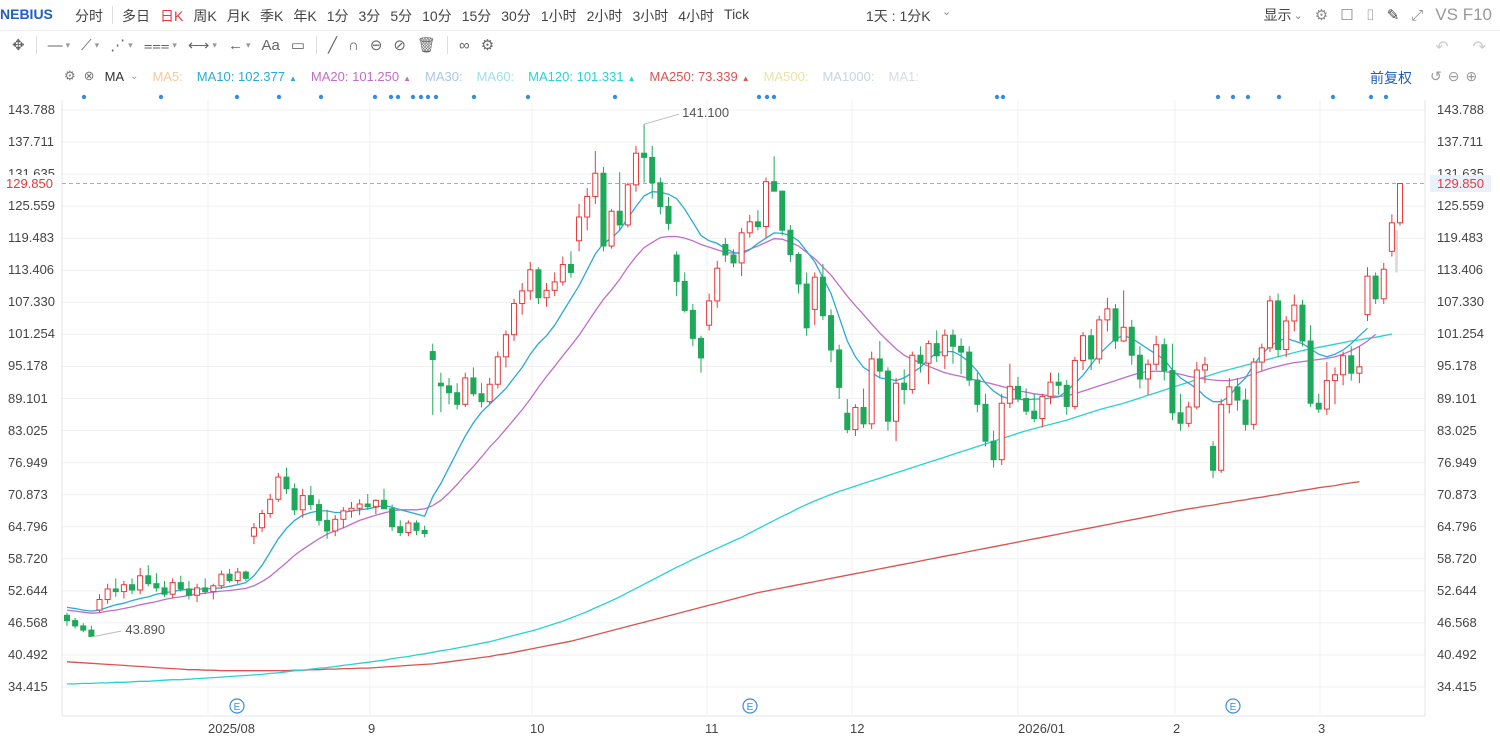 The height and width of the screenshot is (737, 1500). Describe the element at coordinates (444, 76) in the screenshot. I see `ma-item: MA30:` at that location.